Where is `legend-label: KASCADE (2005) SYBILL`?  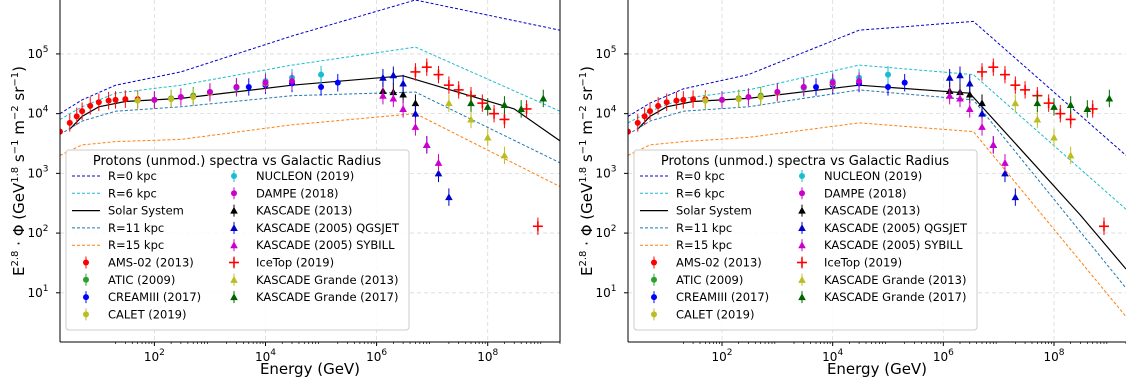
legend-label: KASCADE (2005) SYBILL is located at coordinates (325, 245).